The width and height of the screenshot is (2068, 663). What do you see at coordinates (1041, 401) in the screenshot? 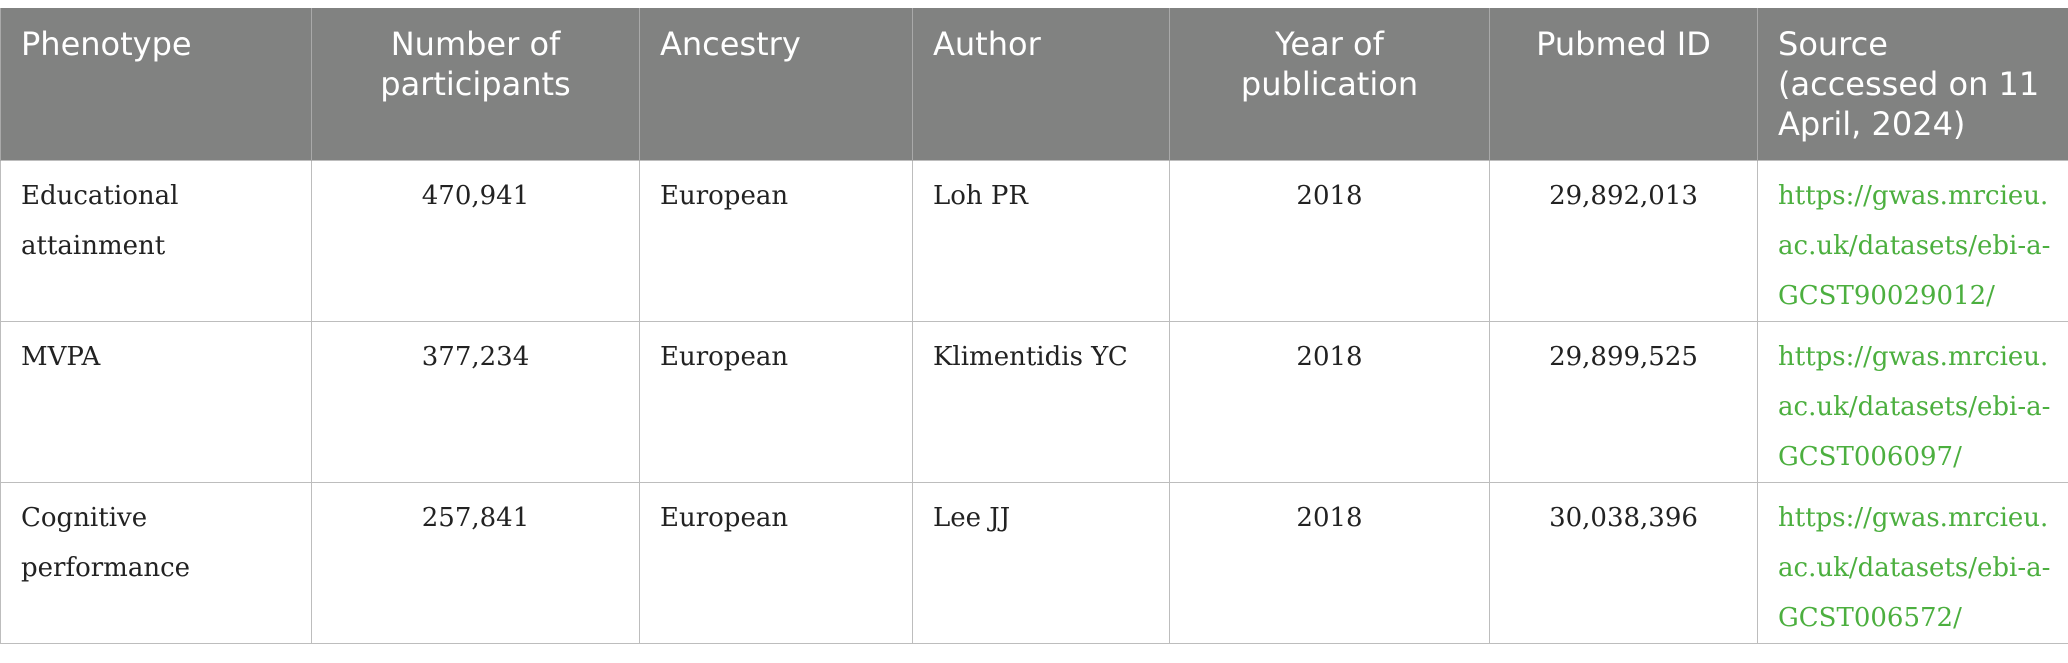
I see `cell-author: Klimentidis YC` at bounding box center [1041, 401].